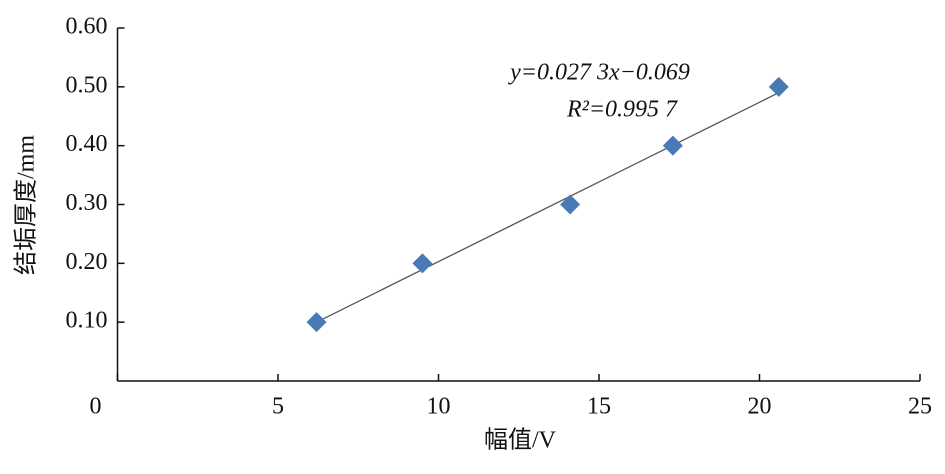  I want to click on y-tick-label: 0.60, so click(87, 27).